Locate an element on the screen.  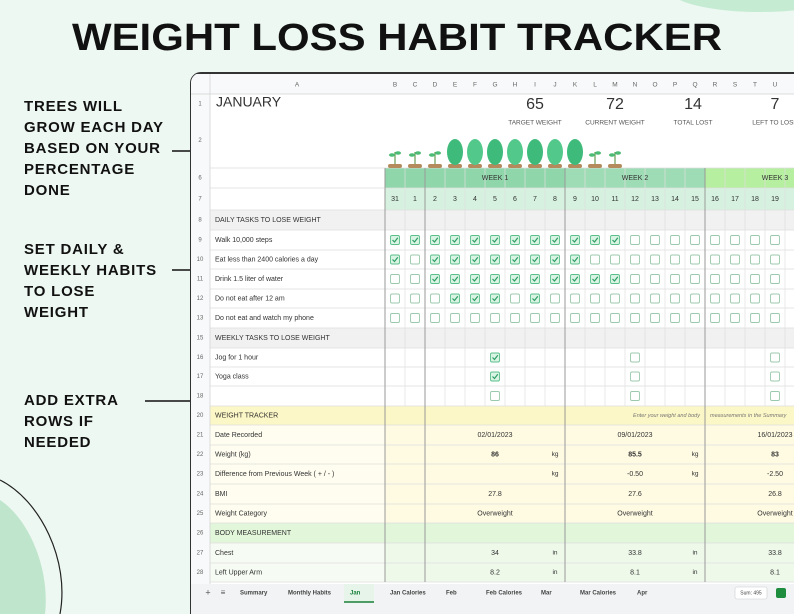
column-letter: P is located at coordinates (675, 85).